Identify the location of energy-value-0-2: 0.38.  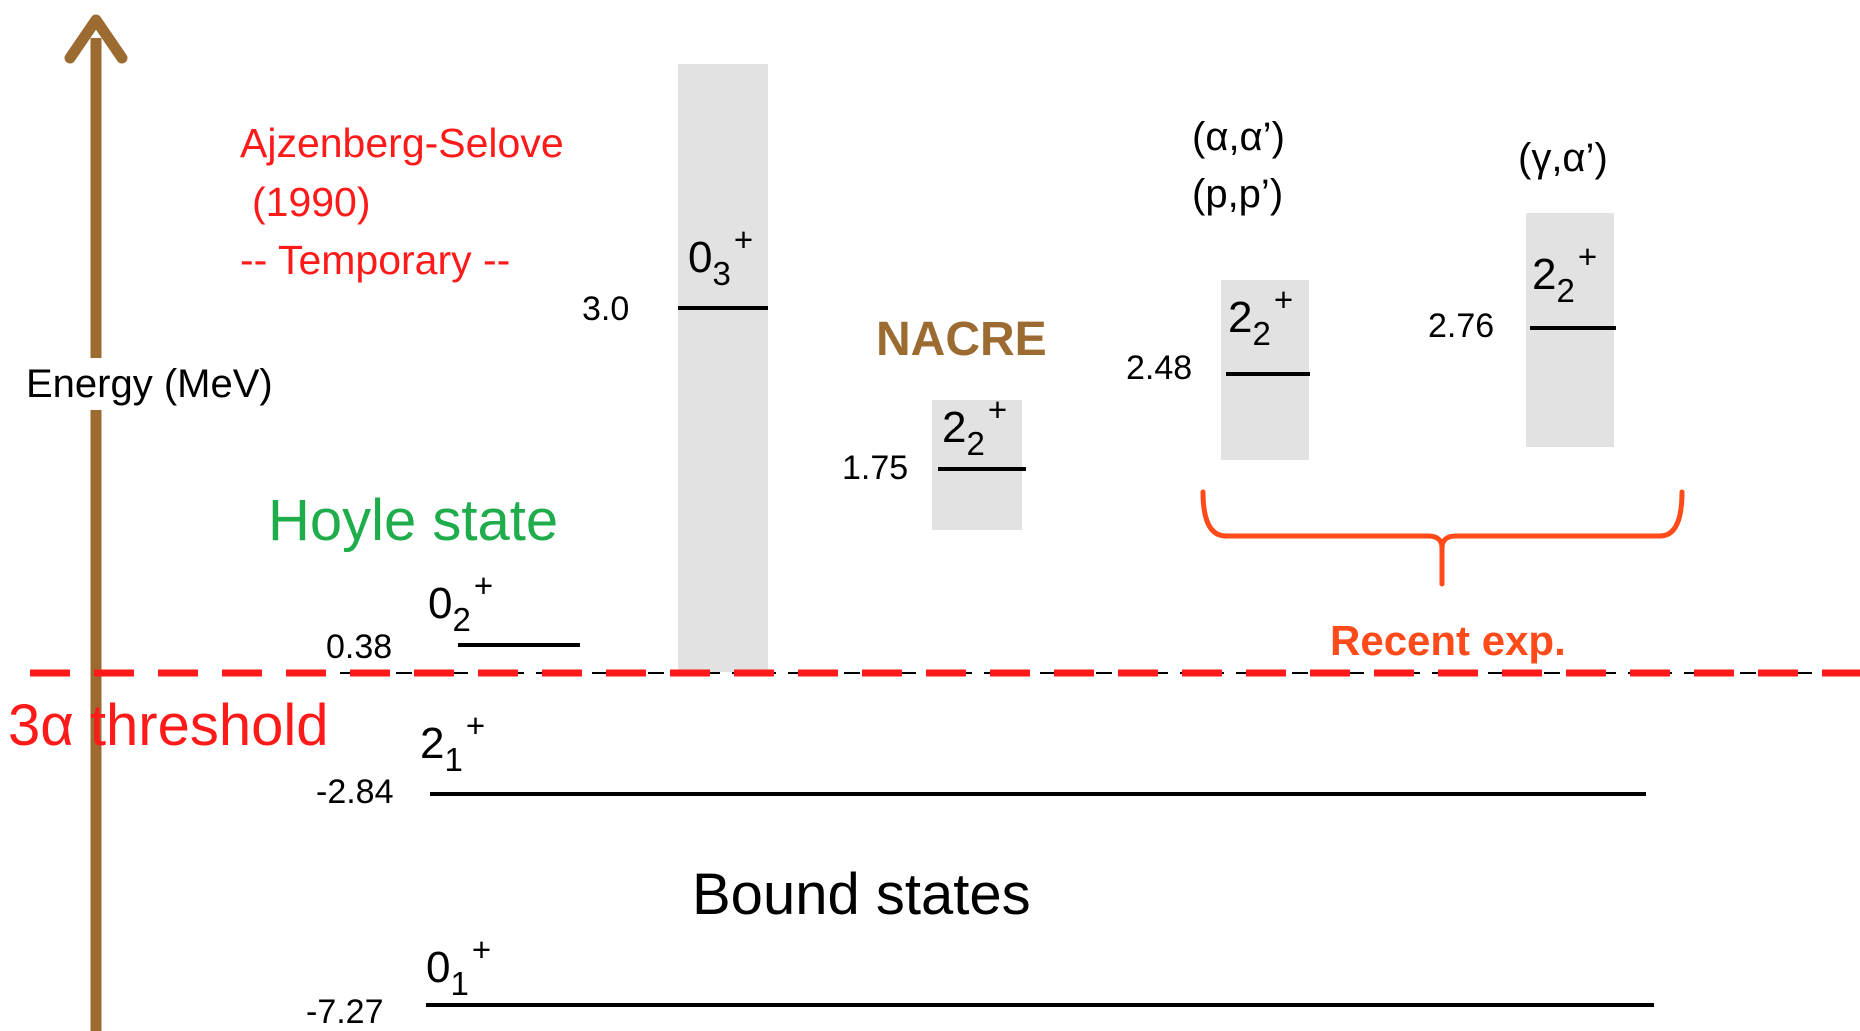
(359, 647).